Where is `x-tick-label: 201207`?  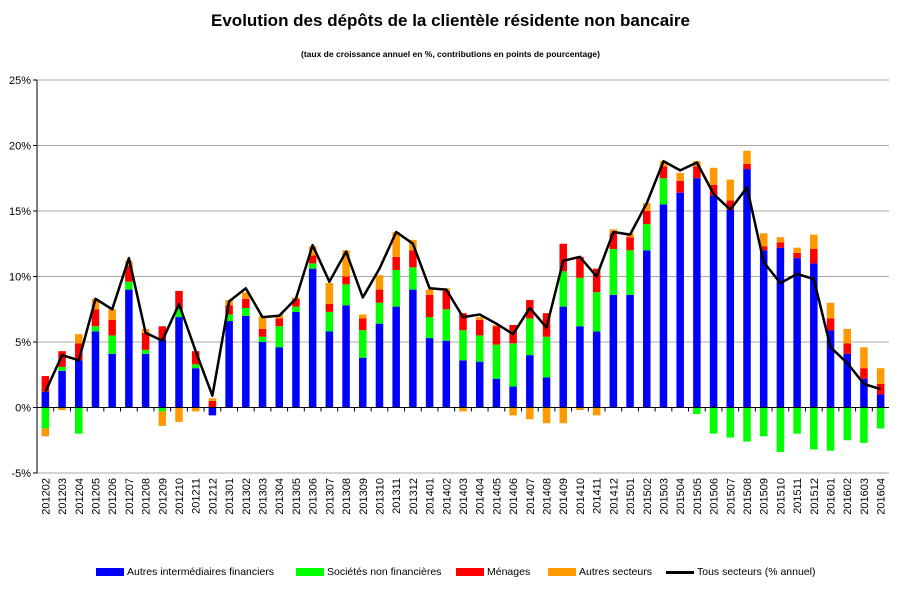 x-tick-label: 201207 is located at coordinates (130, 496).